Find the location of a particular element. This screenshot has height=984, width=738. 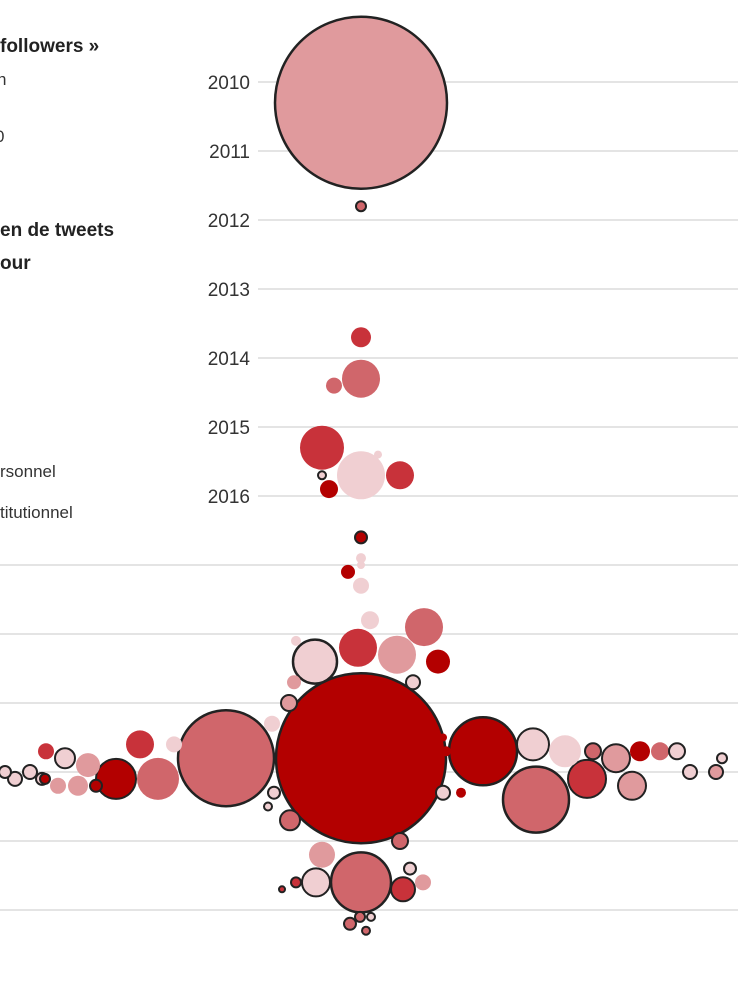

y-tick-label: 2011 is located at coordinates (229, 152).